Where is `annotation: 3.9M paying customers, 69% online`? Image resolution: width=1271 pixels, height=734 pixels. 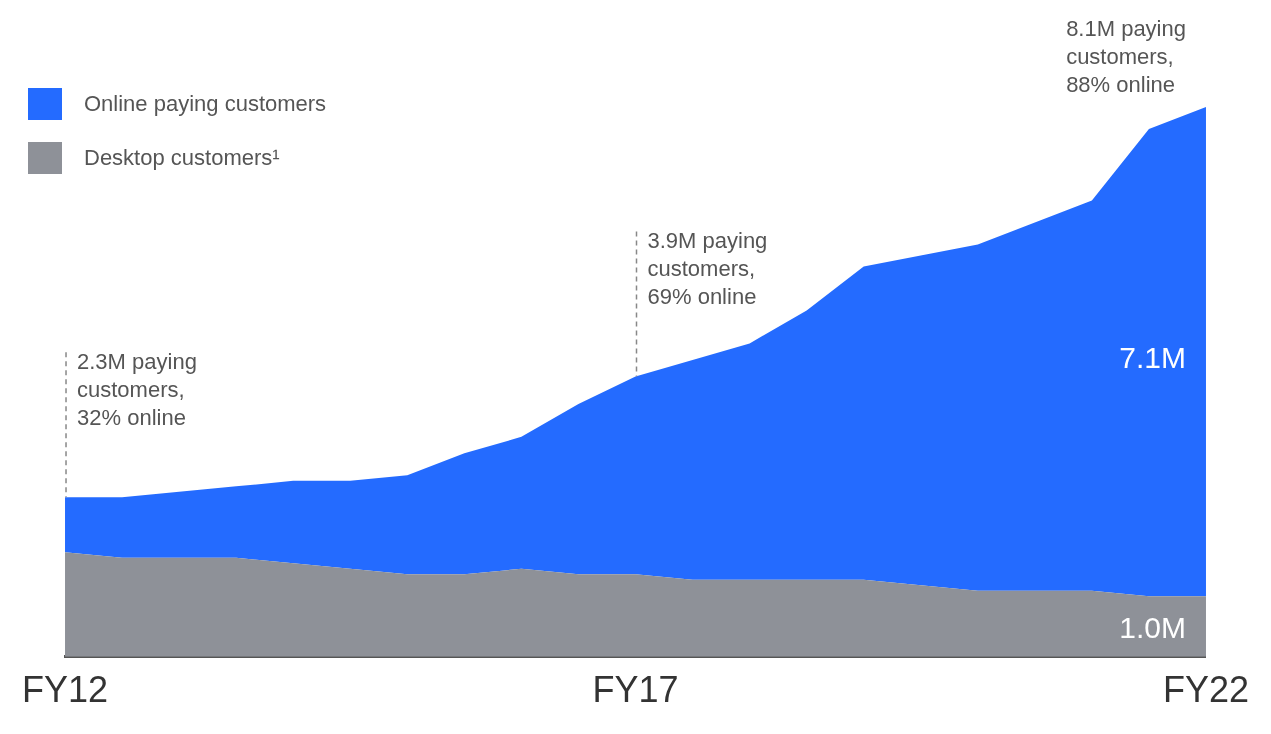
annotation: 3.9M paying customers, 69% online is located at coordinates (707, 269).